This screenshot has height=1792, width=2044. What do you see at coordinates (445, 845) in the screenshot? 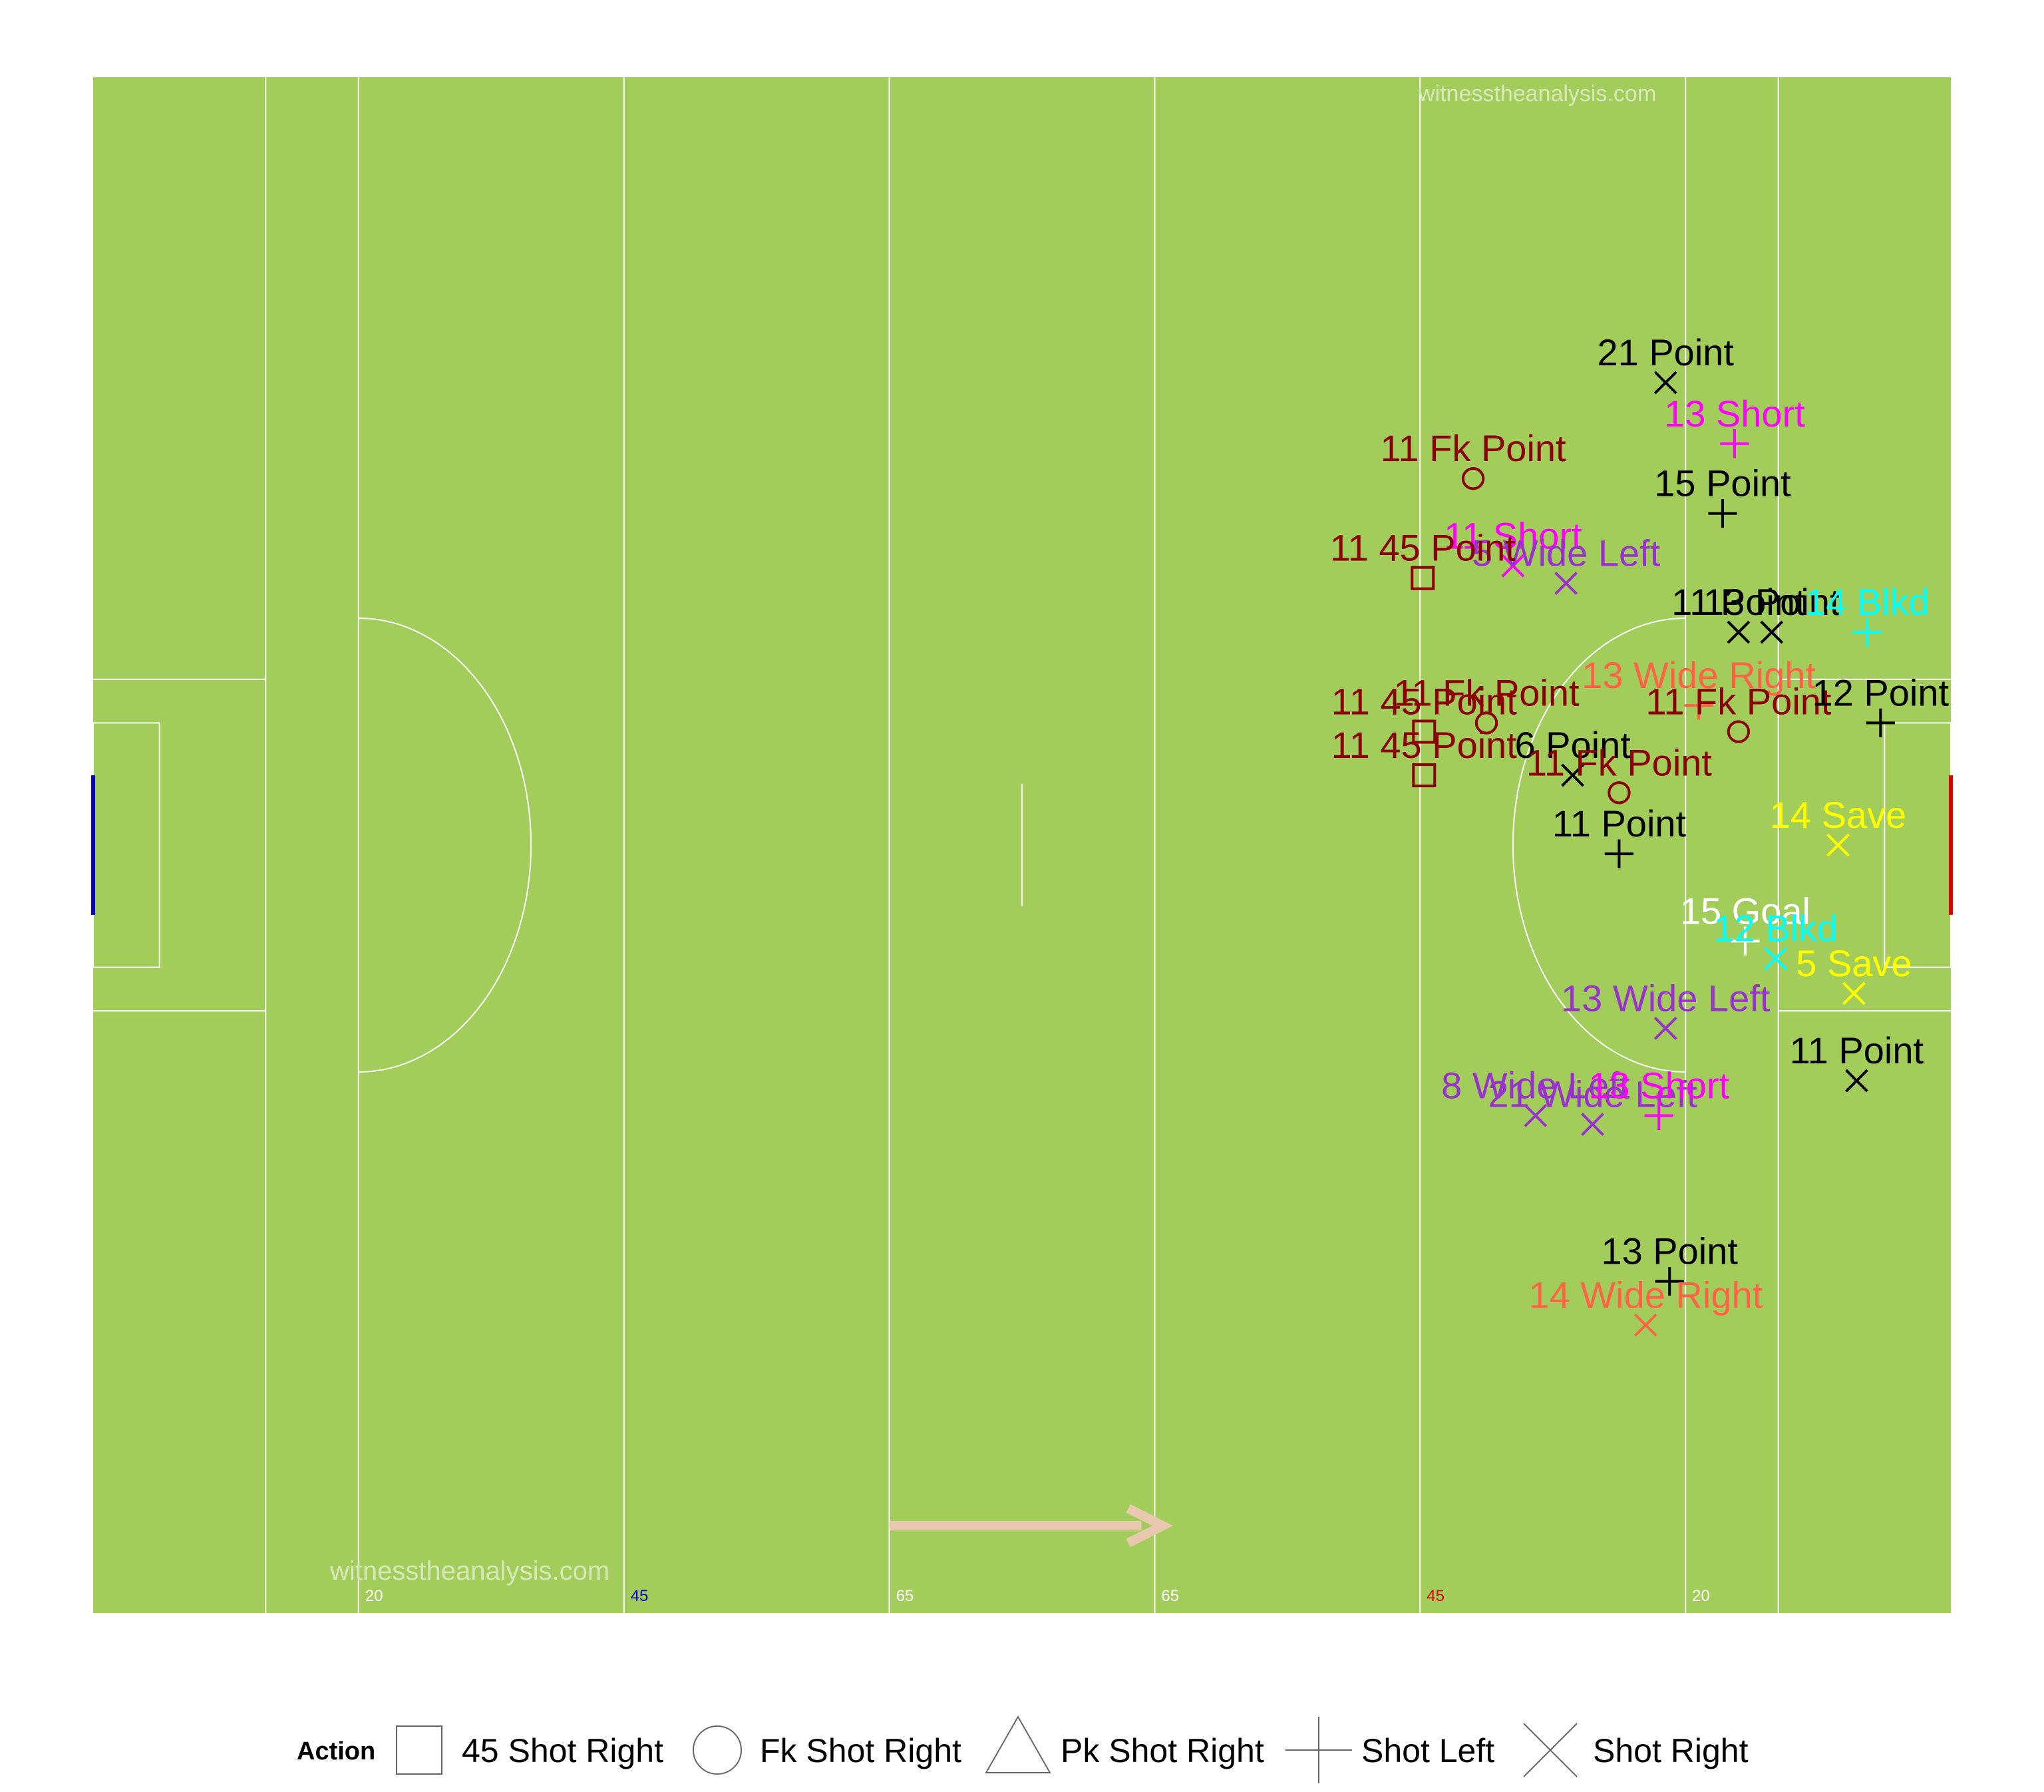
I see `arc-left` at bounding box center [445, 845].